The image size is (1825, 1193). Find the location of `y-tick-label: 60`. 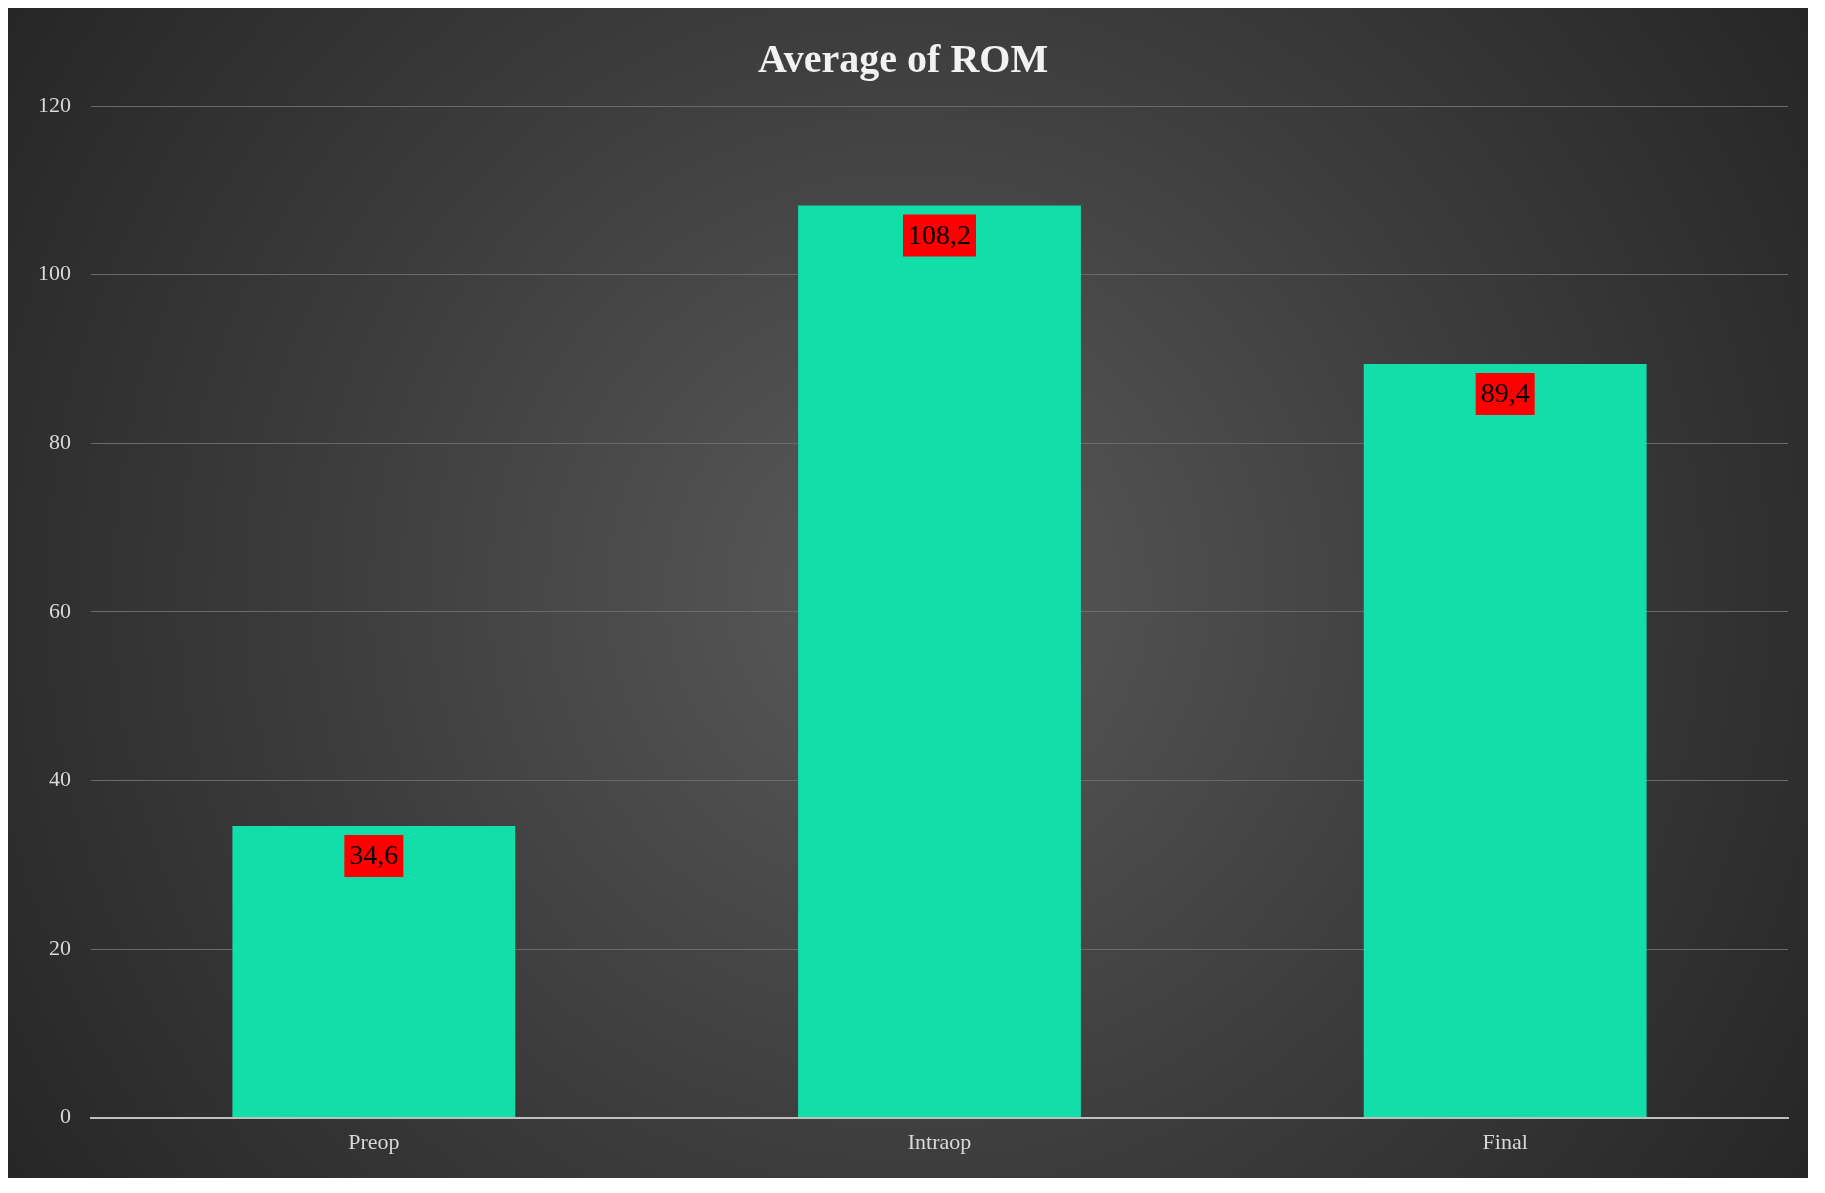

y-tick-label: 60 is located at coordinates (60, 610).